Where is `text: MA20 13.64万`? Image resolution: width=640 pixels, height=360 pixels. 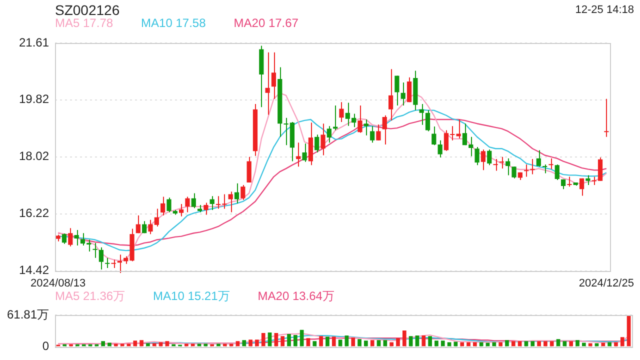 text: MA20 13.64万 is located at coordinates (296, 296).